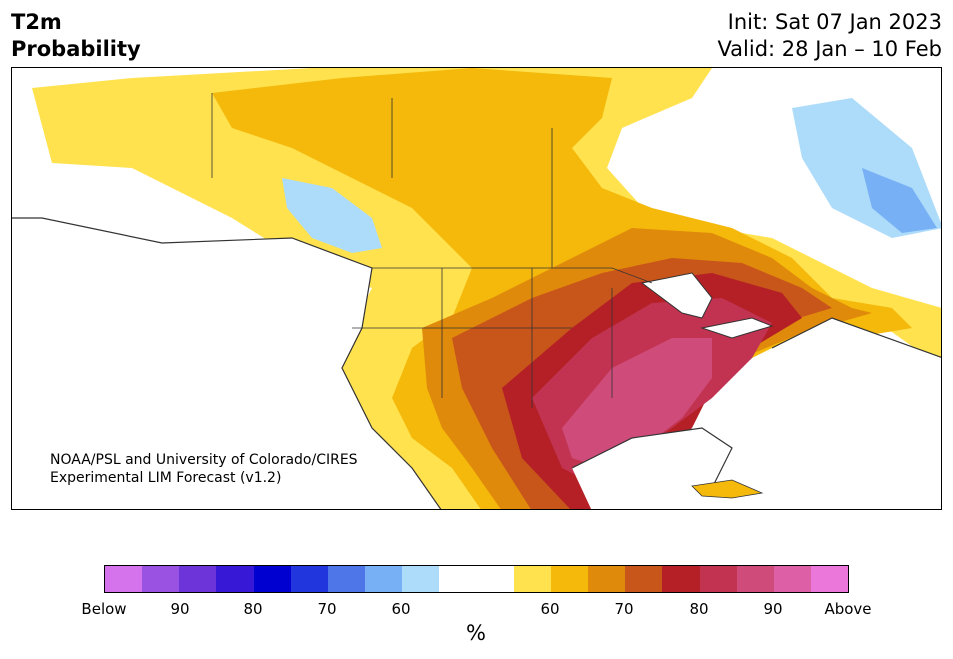 This screenshot has width=953, height=659. I want to click on colorbar, so click(476, 579).